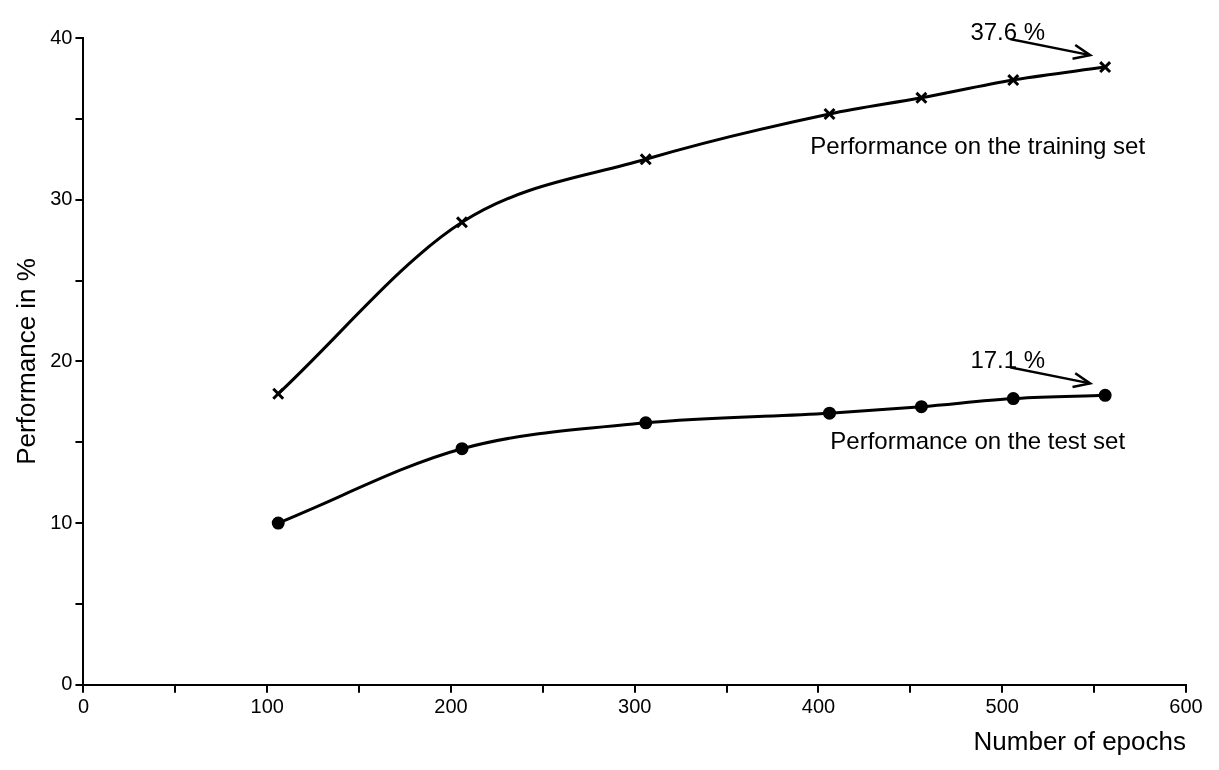  I want to click on x-tick-label: 0, so click(83, 706).